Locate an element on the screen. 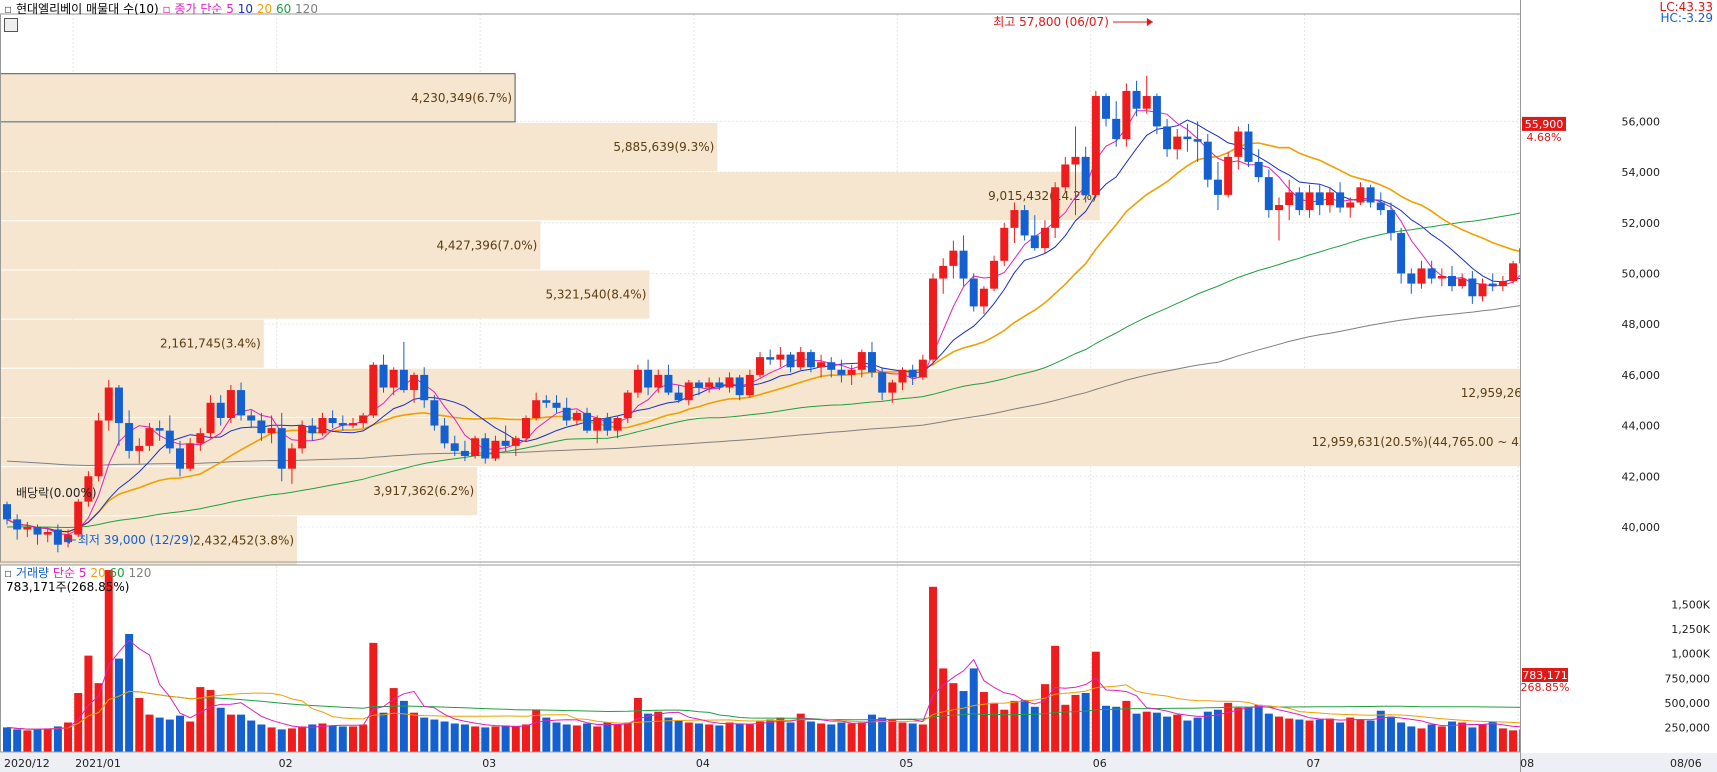  price-tick-label: 56,000 is located at coordinates (1641, 121).